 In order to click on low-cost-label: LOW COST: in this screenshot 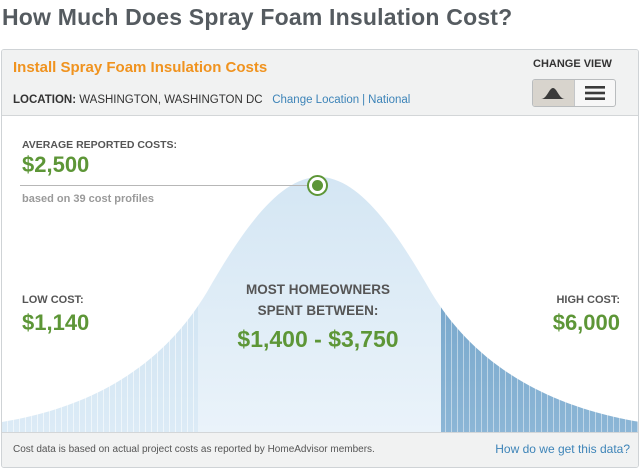, I will do `click(53, 300)`.